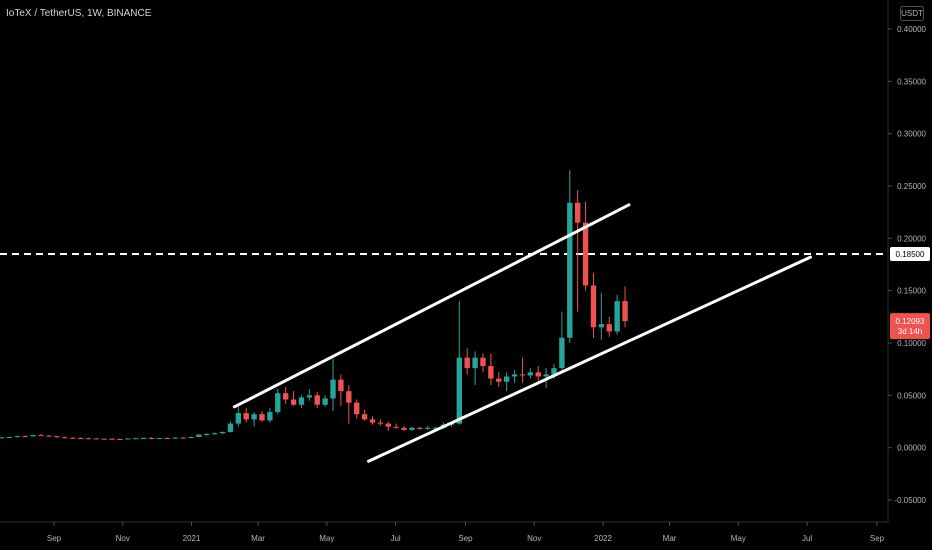 This screenshot has height=550, width=932. Describe the element at coordinates (603, 538) in the screenshot. I see `x-tick-label: 2022` at that location.